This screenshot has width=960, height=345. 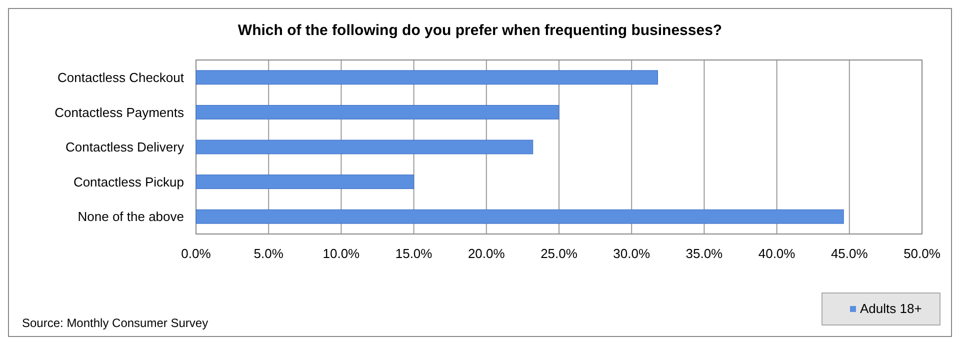 What do you see at coordinates (631, 253) in the screenshot?
I see `x-tick-label: 30.0%` at bounding box center [631, 253].